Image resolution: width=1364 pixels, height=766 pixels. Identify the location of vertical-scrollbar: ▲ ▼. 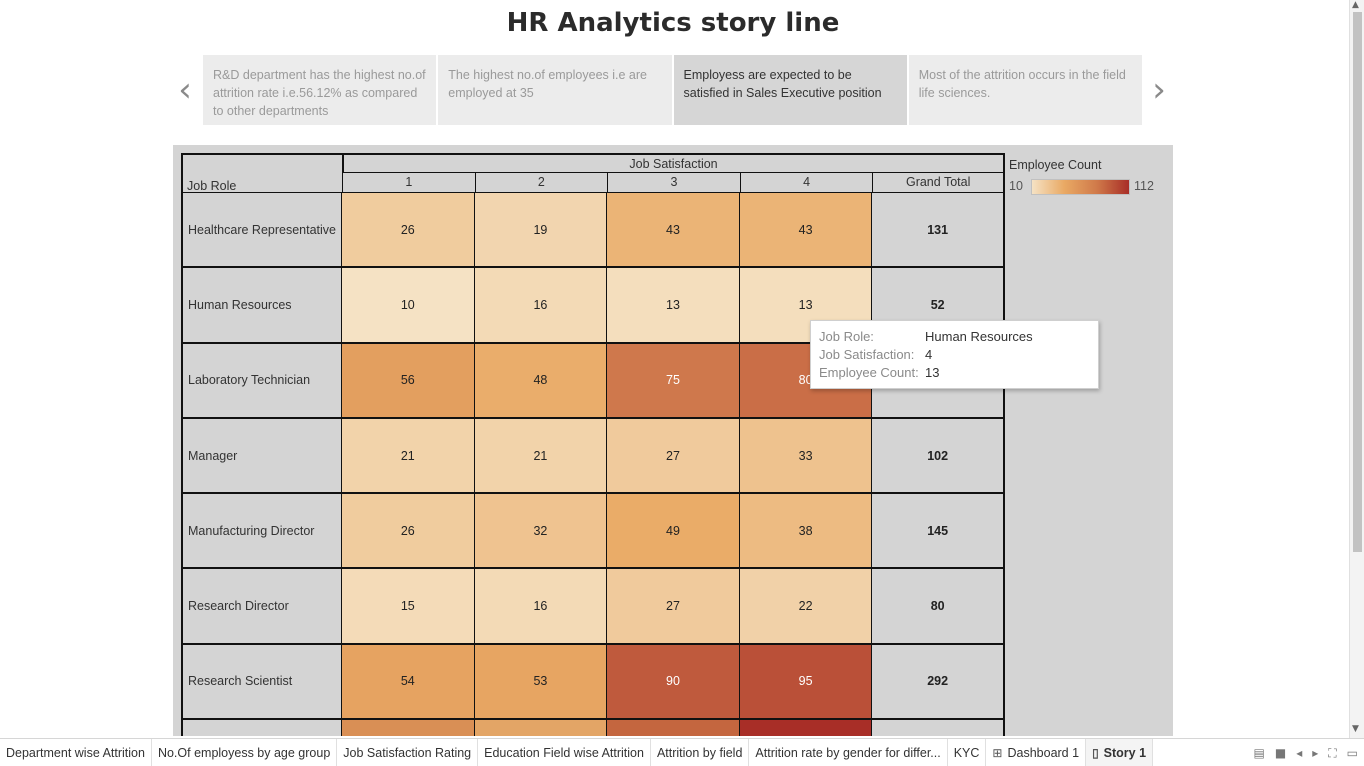
(1356, 369).